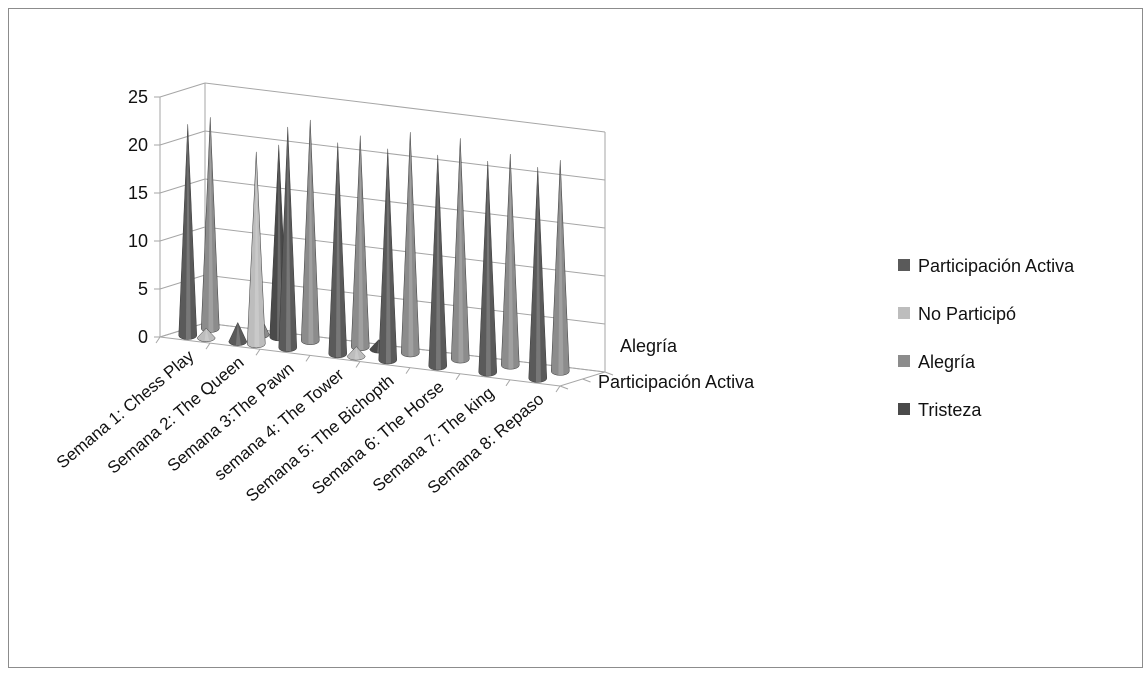 The image size is (1147, 675). I want to click on y-tick-label: 0, so click(143, 337).